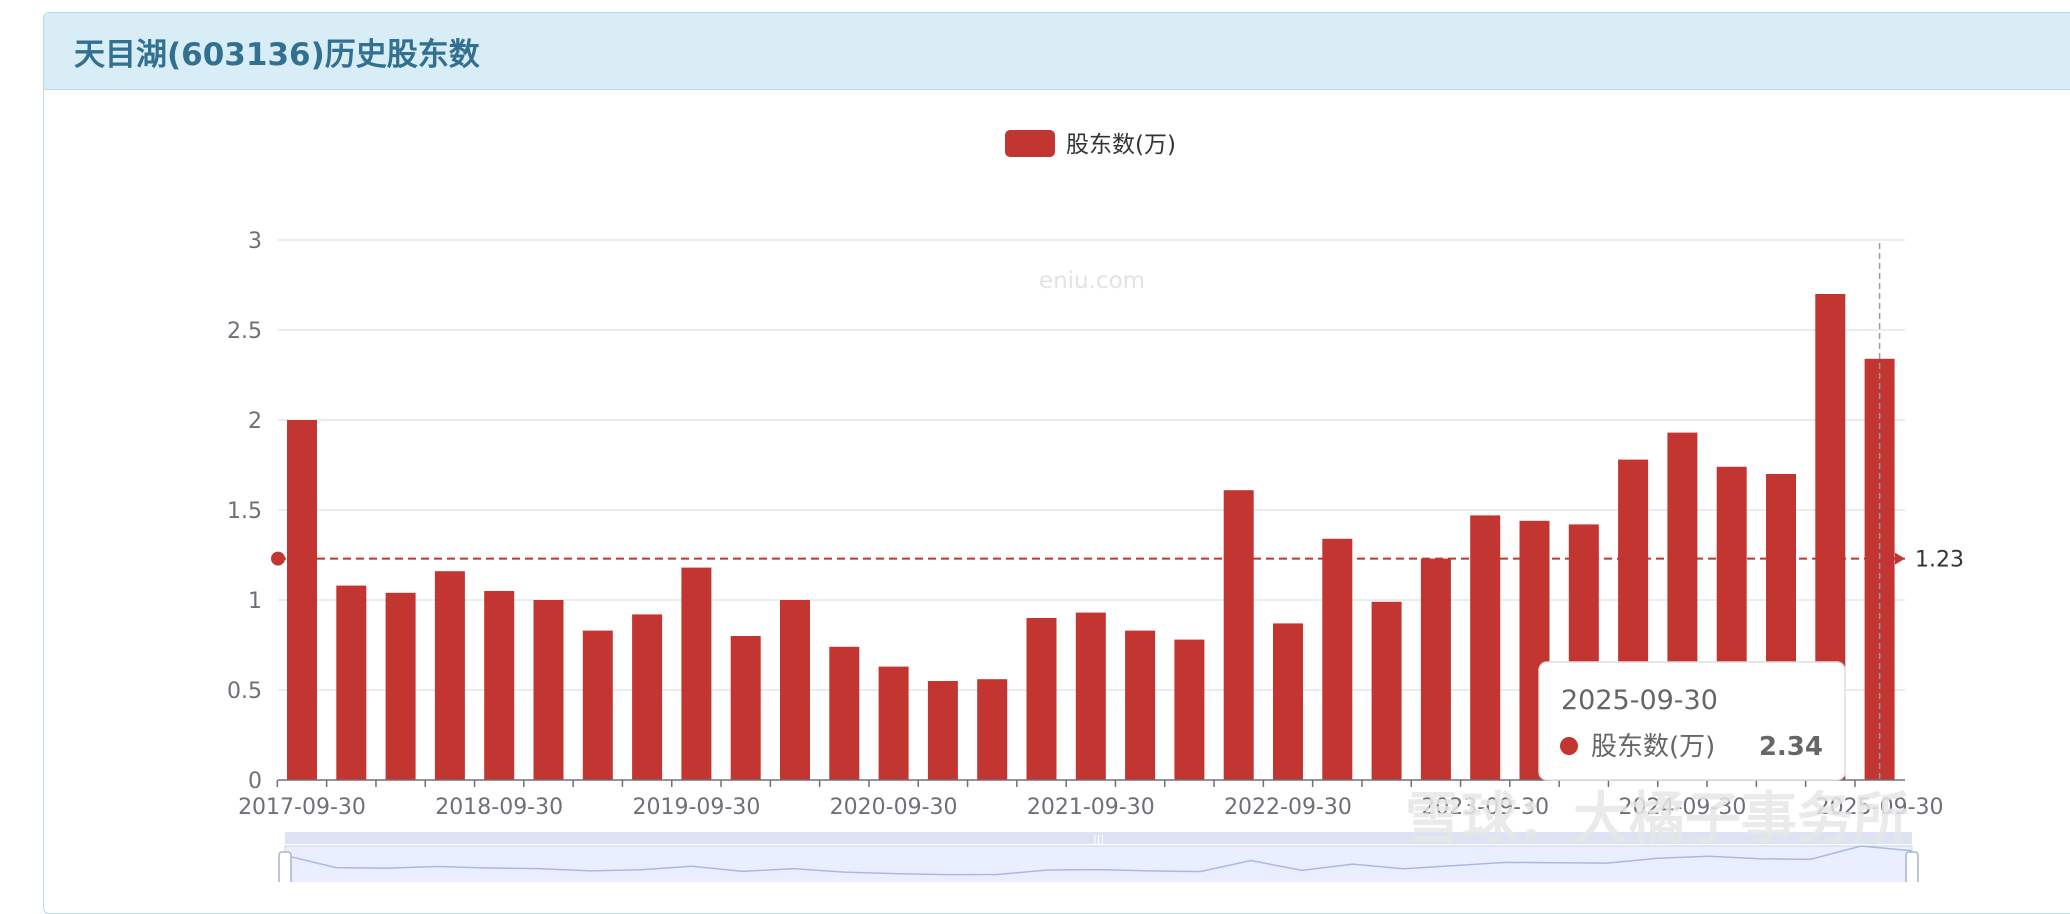 Image resolution: width=2070 pixels, height=914 pixels. What do you see at coordinates (499, 807) in the screenshot?
I see `x-tick-label: 2018-09-30` at bounding box center [499, 807].